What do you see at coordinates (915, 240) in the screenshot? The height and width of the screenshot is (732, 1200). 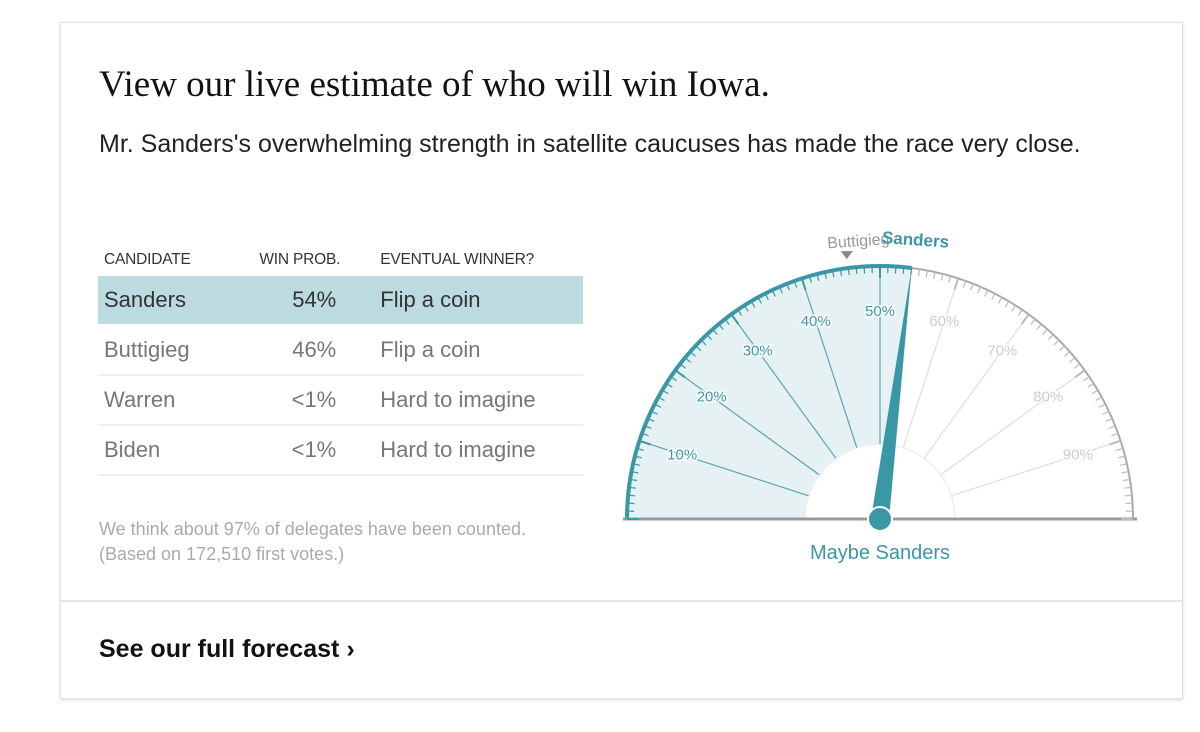 I see `leader-label: Sanders` at bounding box center [915, 240].